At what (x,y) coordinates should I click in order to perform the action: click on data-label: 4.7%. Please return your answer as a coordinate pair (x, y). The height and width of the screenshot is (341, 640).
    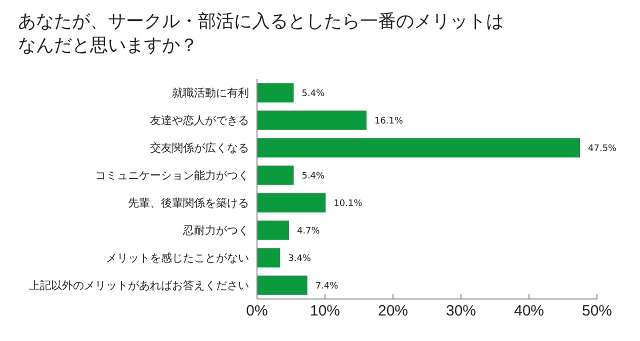
    Looking at the image, I should click on (308, 231).